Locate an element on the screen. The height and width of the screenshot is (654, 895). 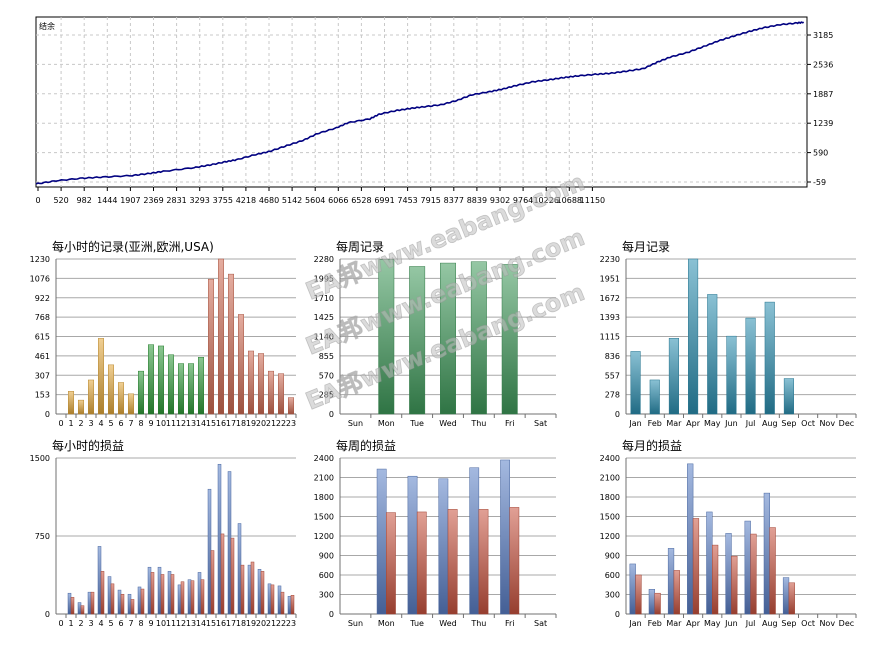
hourly-profit-x-tick: 10 is located at coordinates (161, 623).